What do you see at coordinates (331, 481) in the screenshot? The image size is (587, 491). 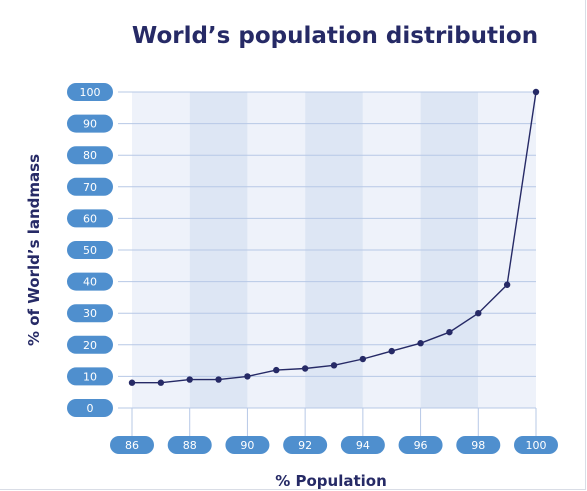 I see `x-axis-label: % Population` at bounding box center [331, 481].